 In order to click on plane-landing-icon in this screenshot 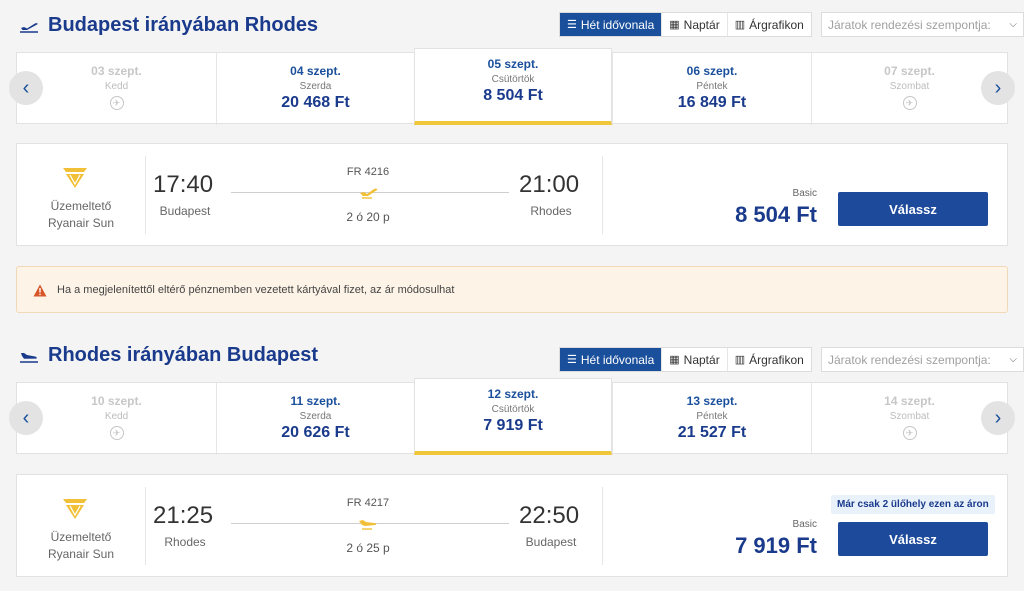, I will do `click(29, 358)`.